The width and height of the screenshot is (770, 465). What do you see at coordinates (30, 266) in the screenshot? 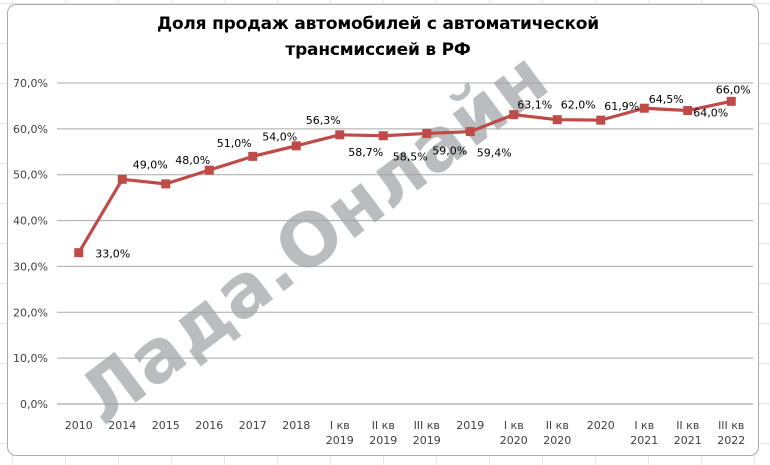
I see `y-axis-tick-label: 30,0%` at bounding box center [30, 266].